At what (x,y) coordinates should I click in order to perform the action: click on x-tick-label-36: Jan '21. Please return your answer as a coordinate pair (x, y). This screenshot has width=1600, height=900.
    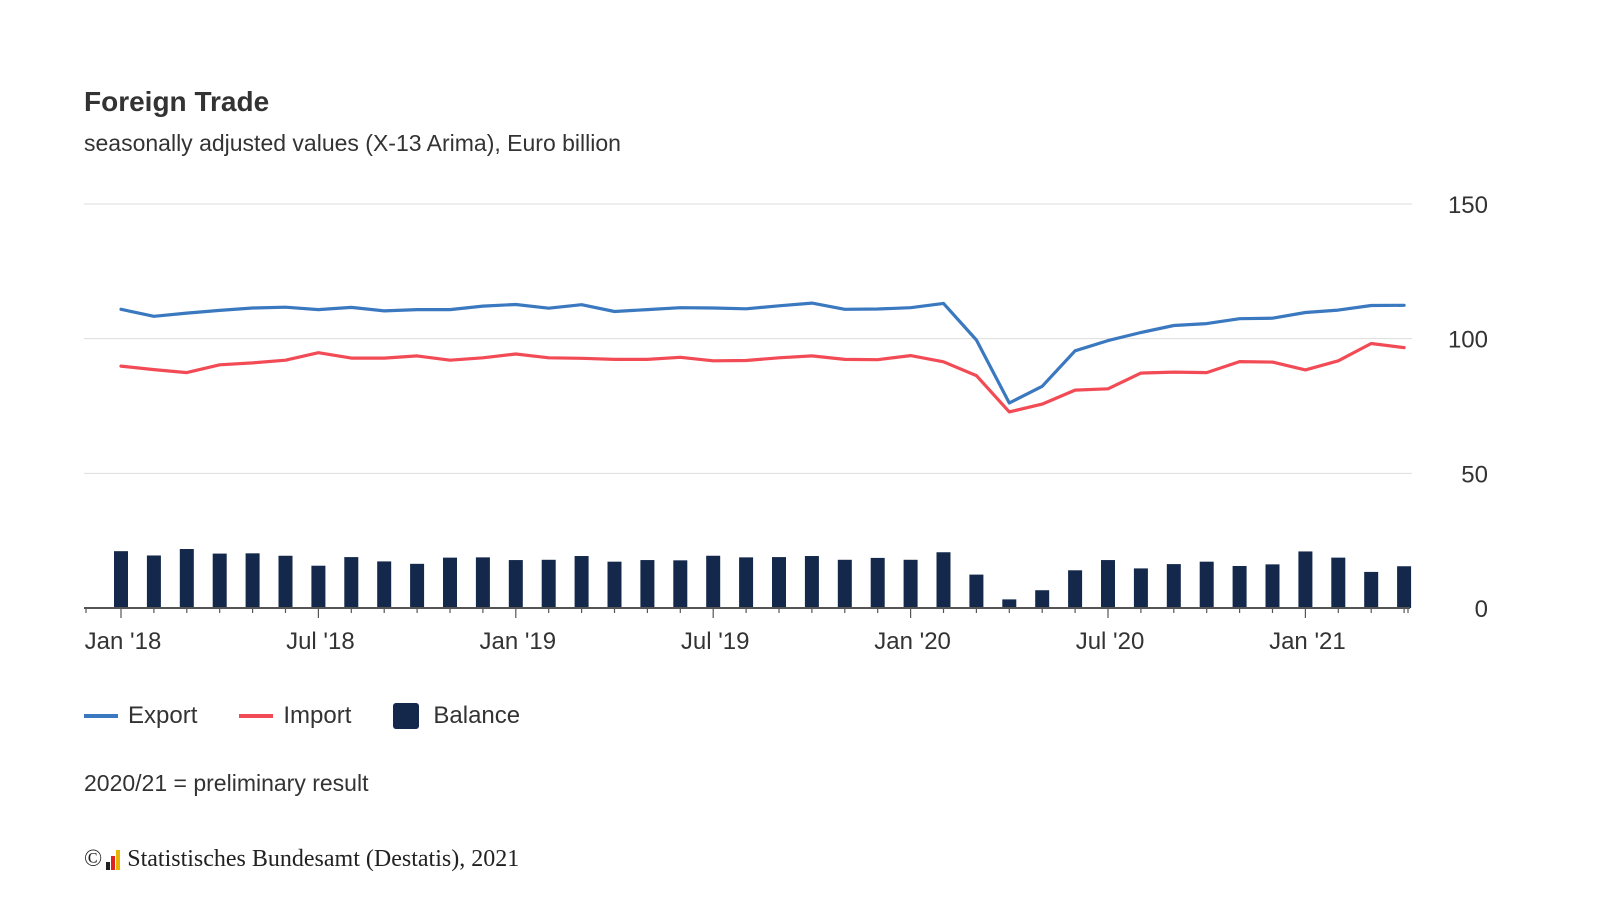
    Looking at the image, I should click on (1307, 641).